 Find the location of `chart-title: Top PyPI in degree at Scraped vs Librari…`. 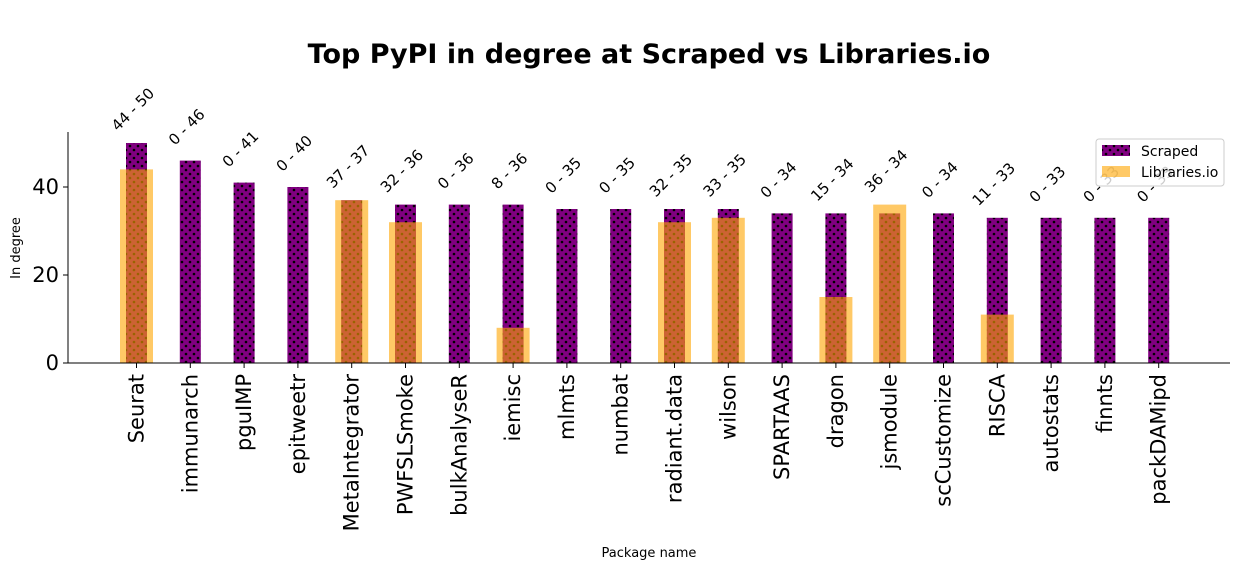

chart-title: Top PyPI in degree at Scraped vs Librari… is located at coordinates (649, 54).